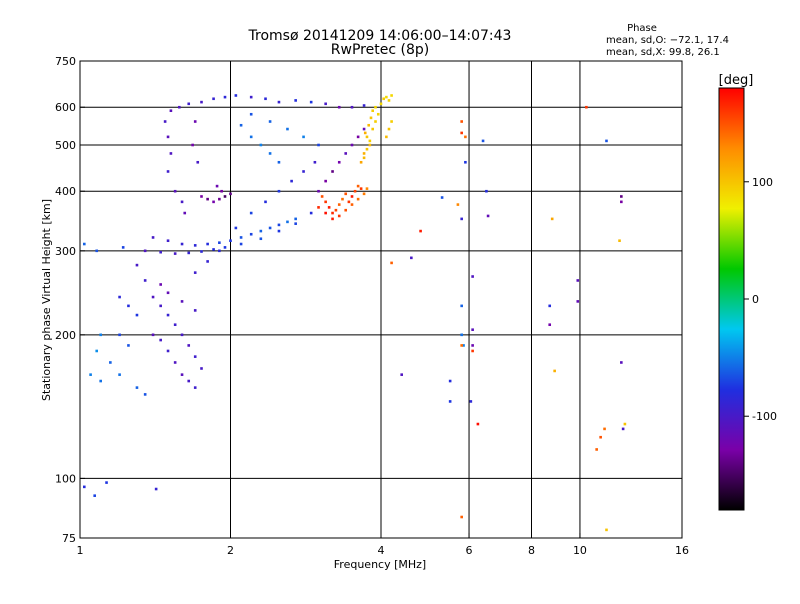 The width and height of the screenshot is (800, 604). Describe the element at coordinates (531, 550) in the screenshot. I see `x-tick-label: 8` at that location.